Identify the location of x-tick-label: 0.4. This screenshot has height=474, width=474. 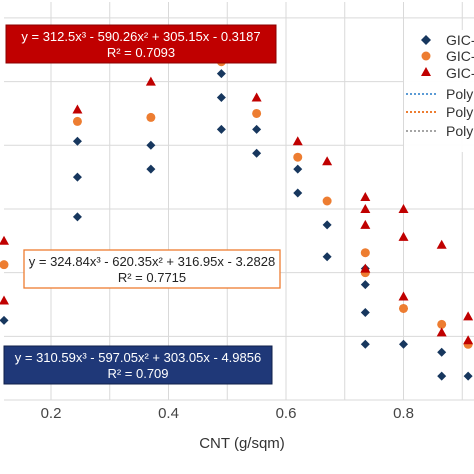
(168, 413).